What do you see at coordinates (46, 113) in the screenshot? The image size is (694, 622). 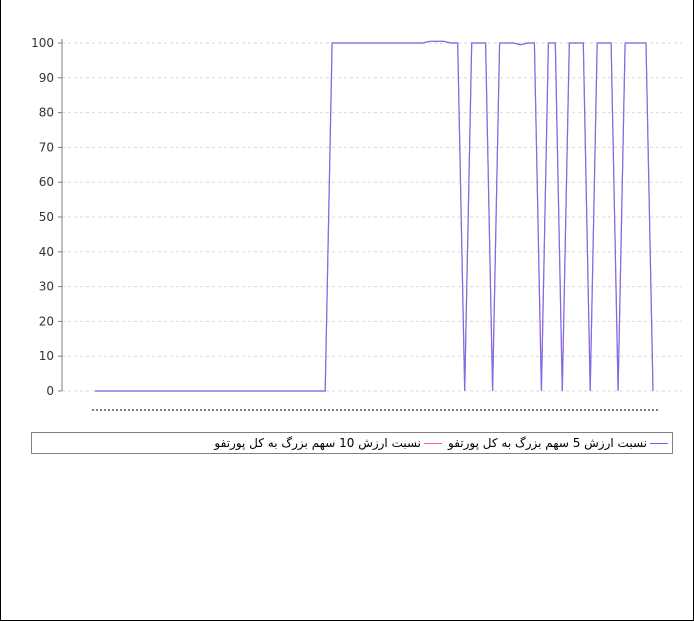 I see `y-tick-label: 80` at bounding box center [46, 113].